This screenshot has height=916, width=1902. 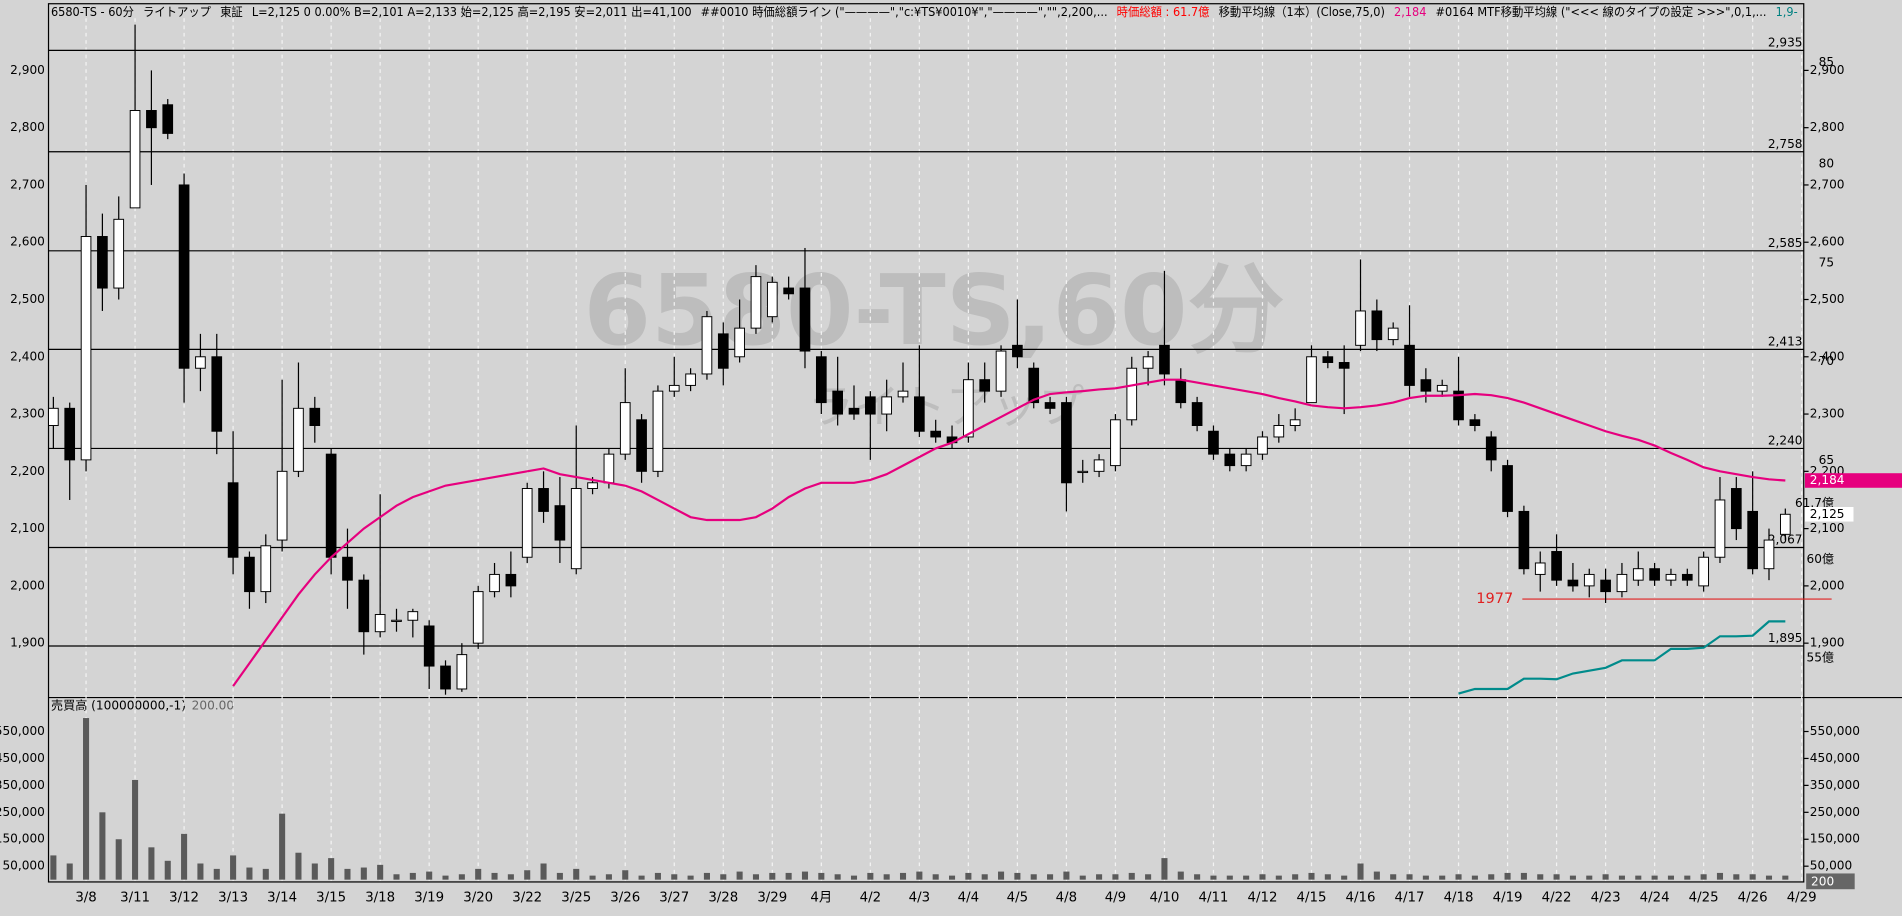 I want to click on level-cap: 60億, so click(x=1821, y=559).